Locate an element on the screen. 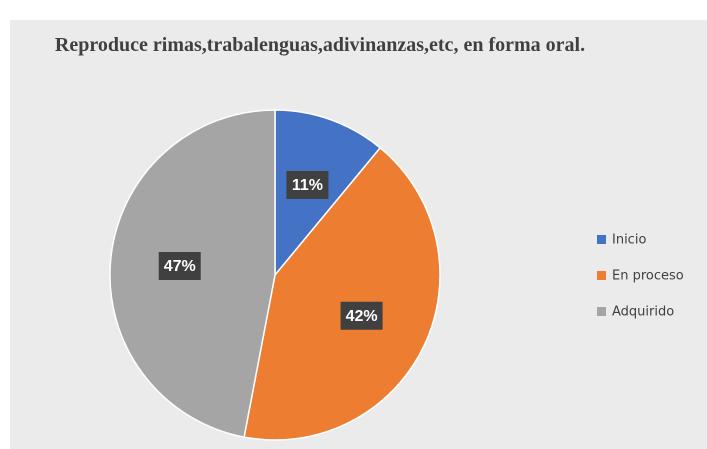 This screenshot has width=707, height=449. data-label: 42% is located at coordinates (362, 316).